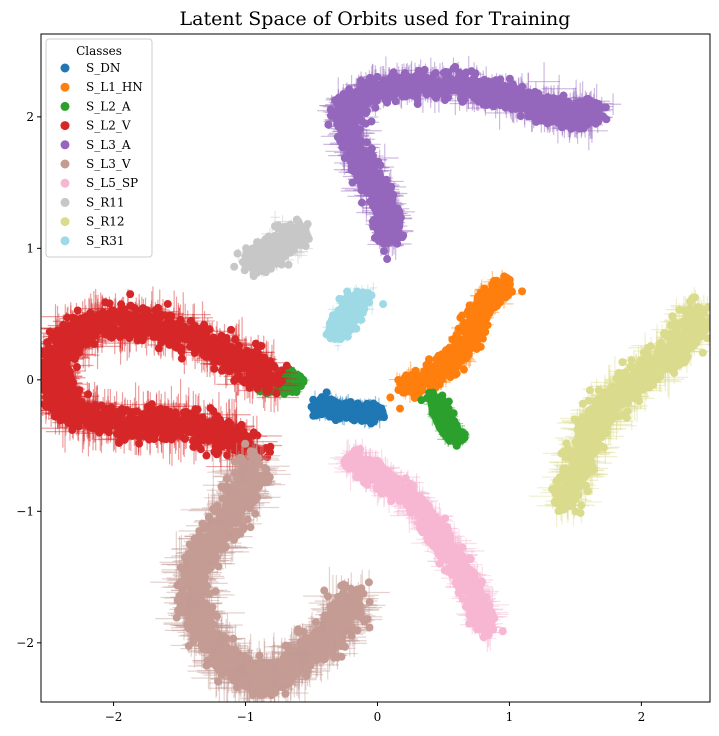 The width and height of the screenshot is (719, 736). Describe the element at coordinates (375, 19) in the screenshot. I see `chart-title: Latent Space of Orbits used for Training` at that location.